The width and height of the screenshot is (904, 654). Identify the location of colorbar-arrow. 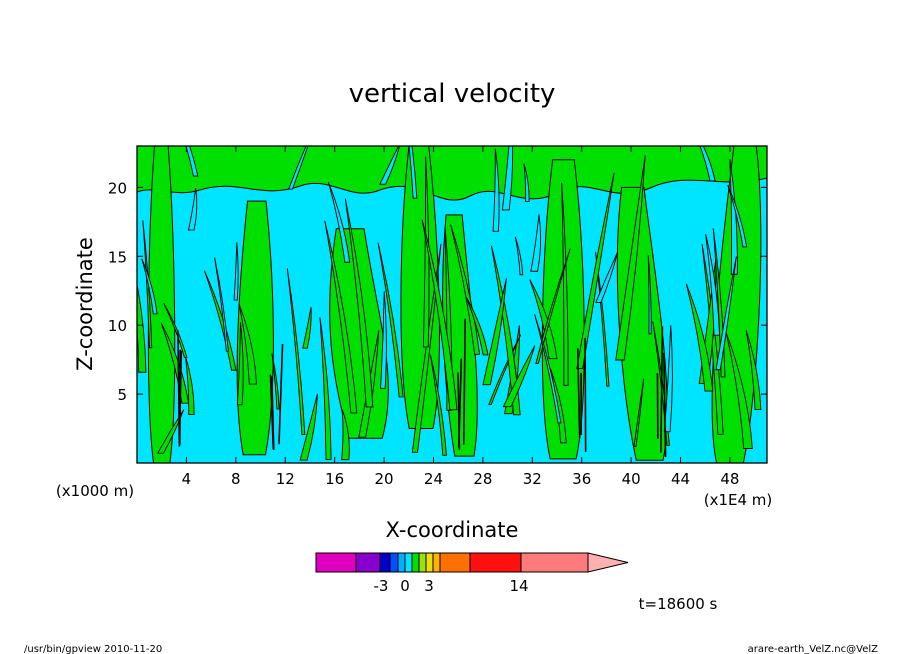
(608, 562).